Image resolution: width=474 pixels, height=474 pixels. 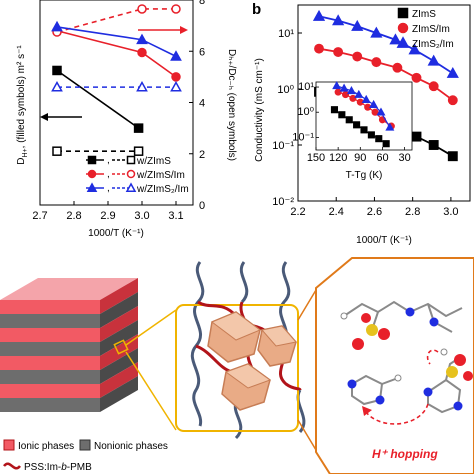 I want to click on sulfur-atom, so click(x=372, y=330).